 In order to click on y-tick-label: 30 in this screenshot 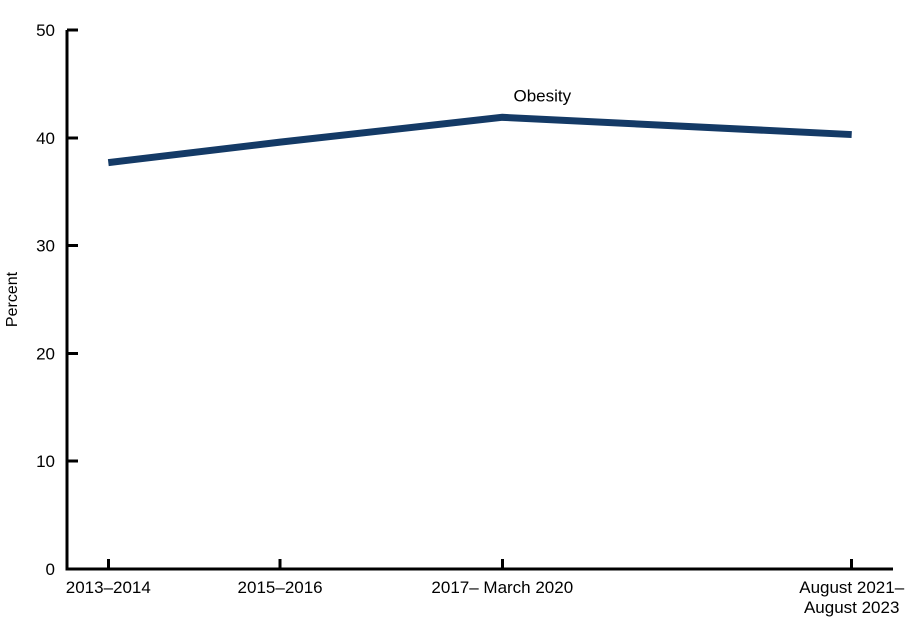, I will do `click(45, 246)`.